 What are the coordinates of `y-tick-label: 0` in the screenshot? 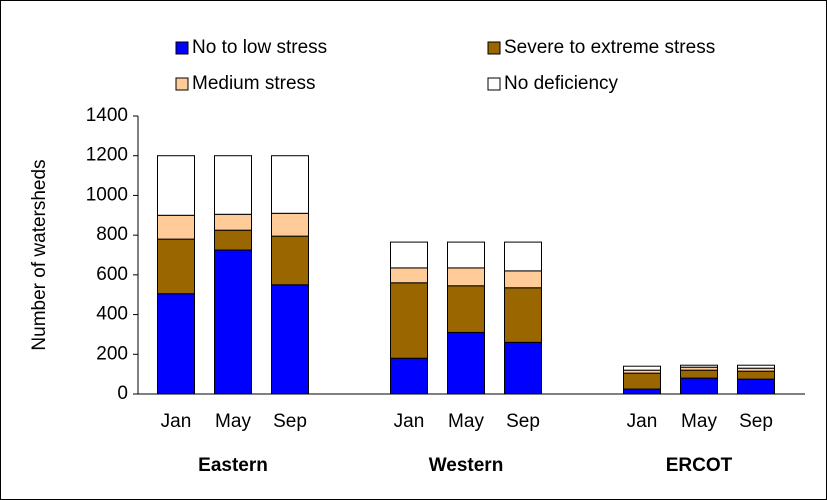 It's located at (122, 393).